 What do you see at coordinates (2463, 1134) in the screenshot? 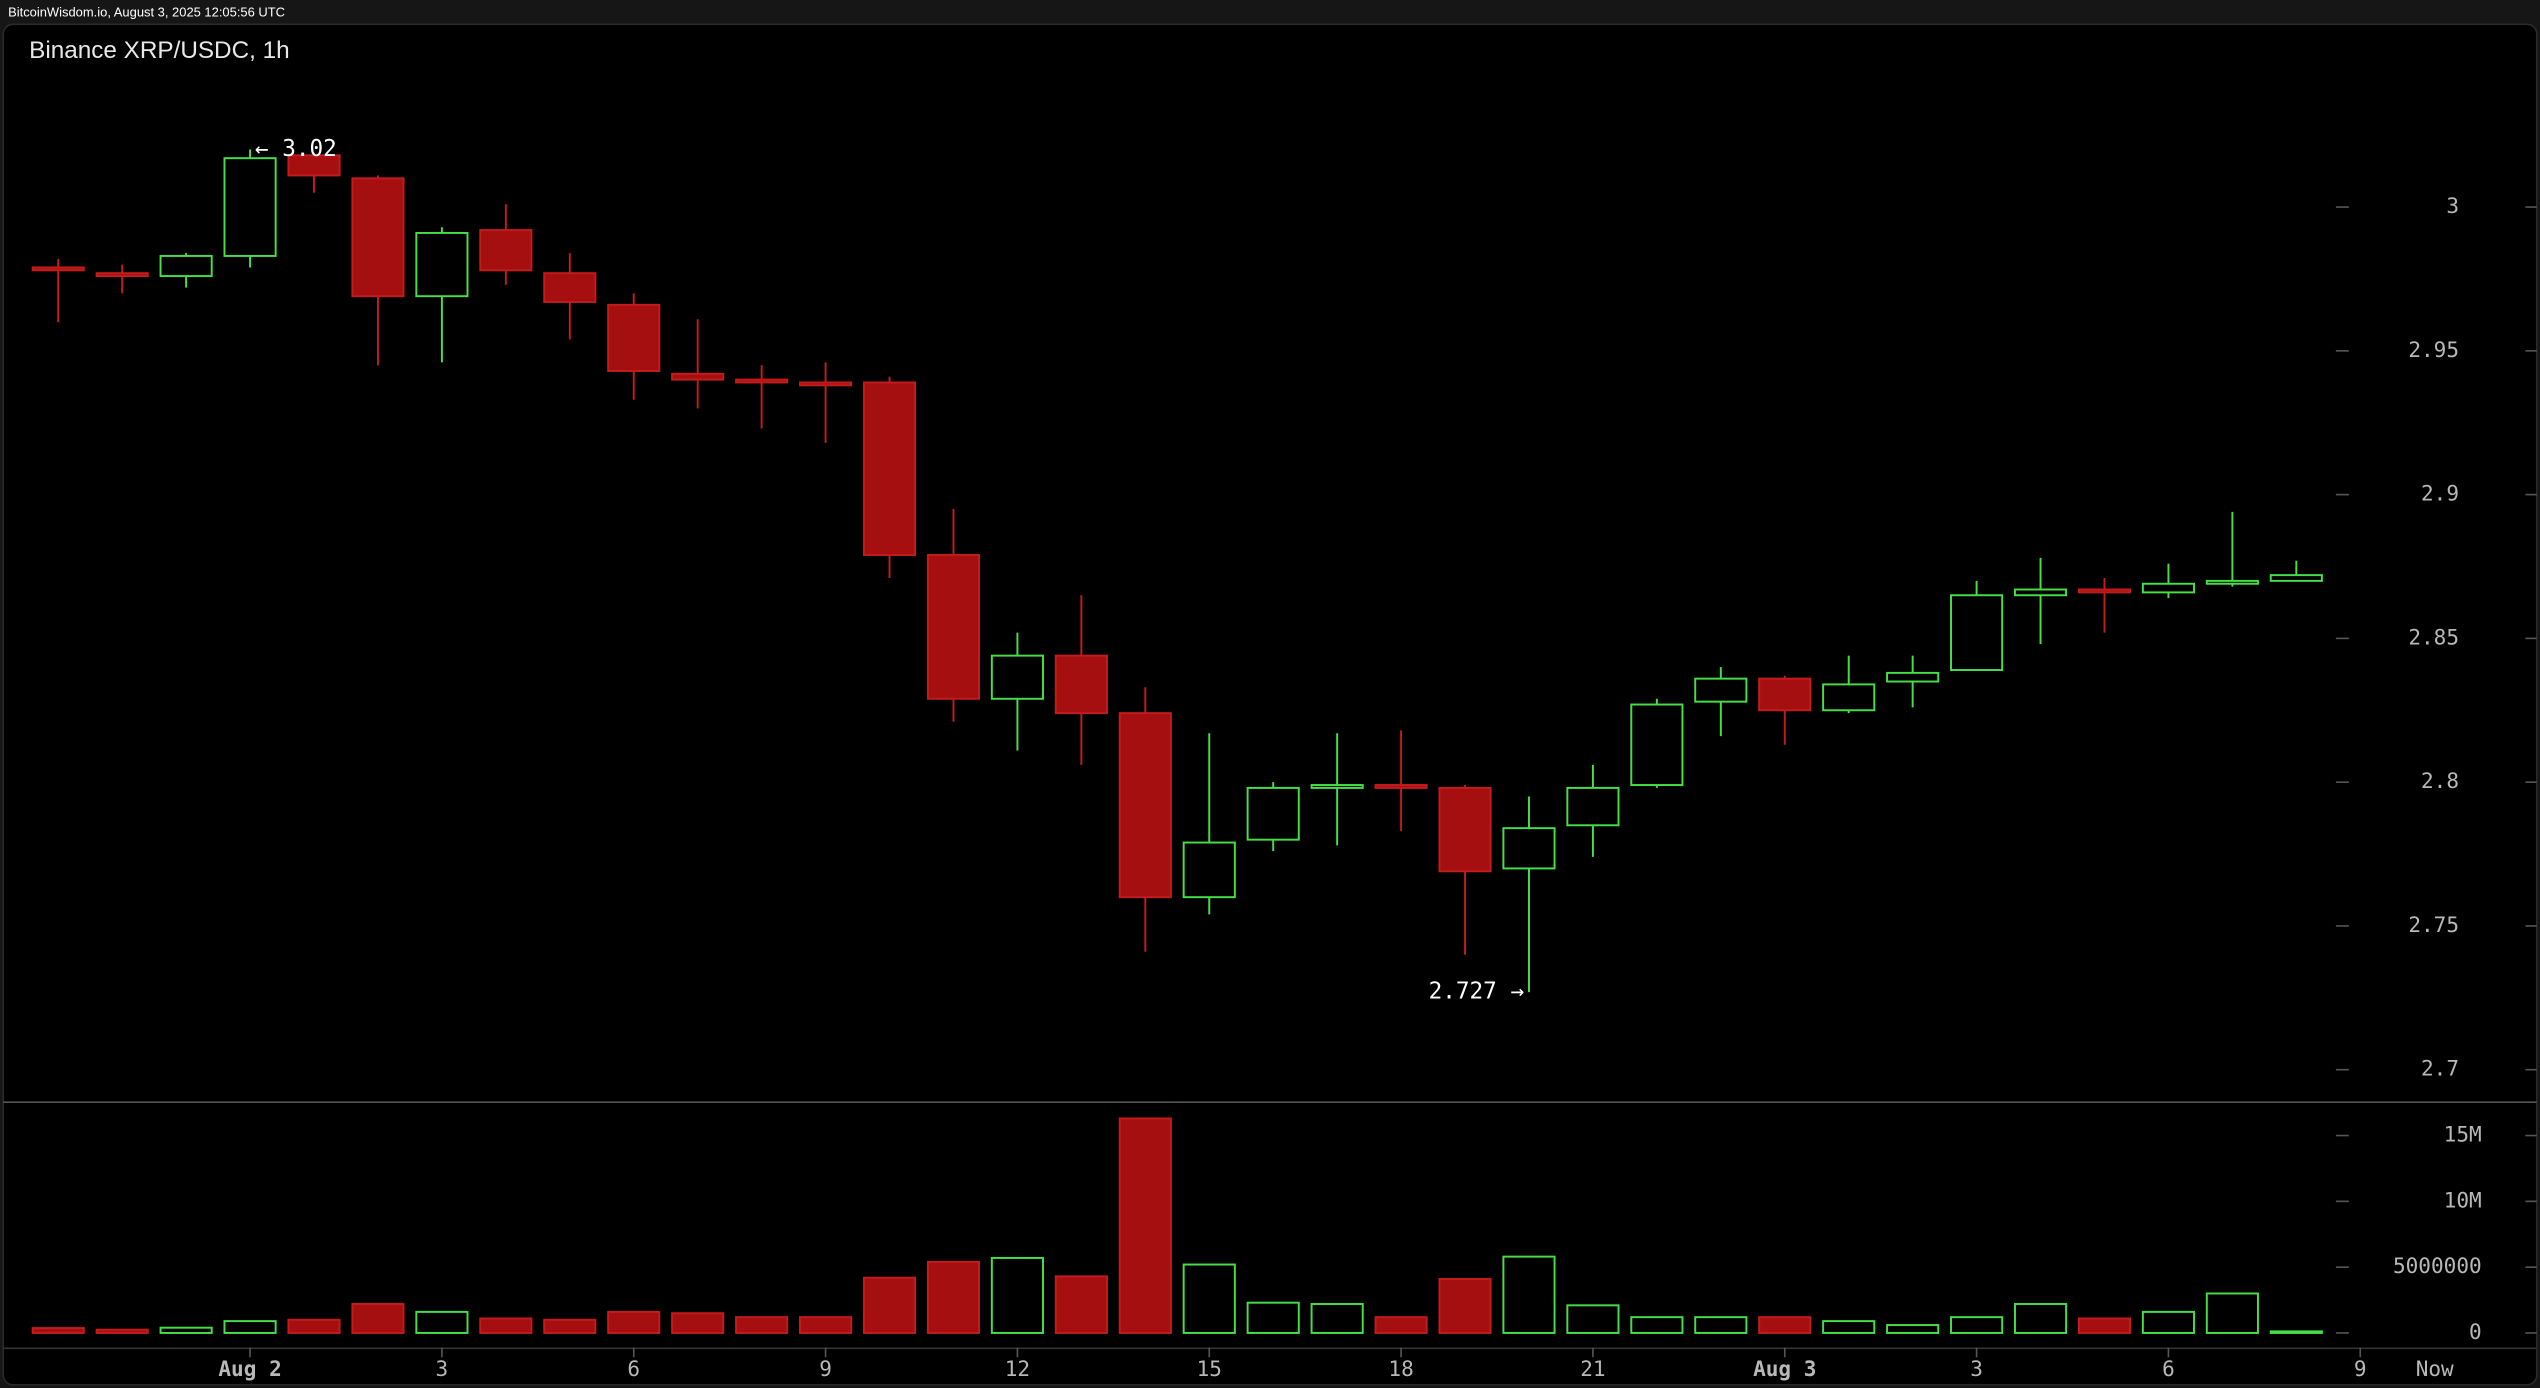
I see `volume-tick-label: 15M` at bounding box center [2463, 1134].